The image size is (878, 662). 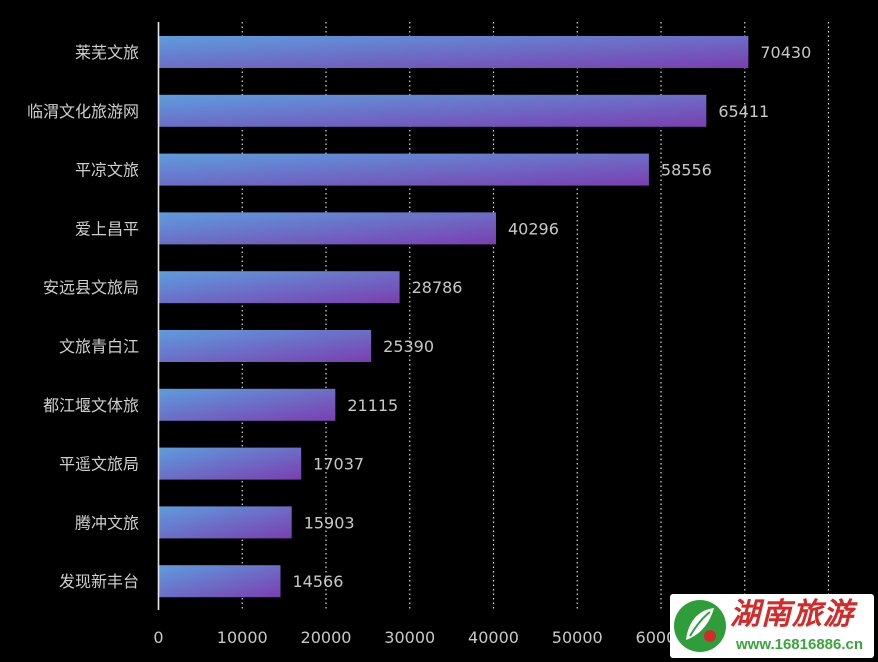 What do you see at coordinates (99, 581) in the screenshot?
I see `category-label: 发现新丰台` at bounding box center [99, 581].